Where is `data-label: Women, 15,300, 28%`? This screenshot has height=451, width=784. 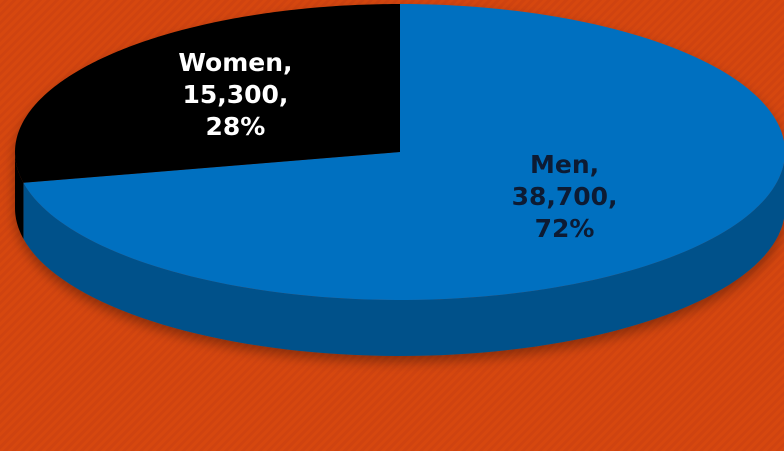
data-label: Women, 15,300, 28% is located at coordinates (235, 94).